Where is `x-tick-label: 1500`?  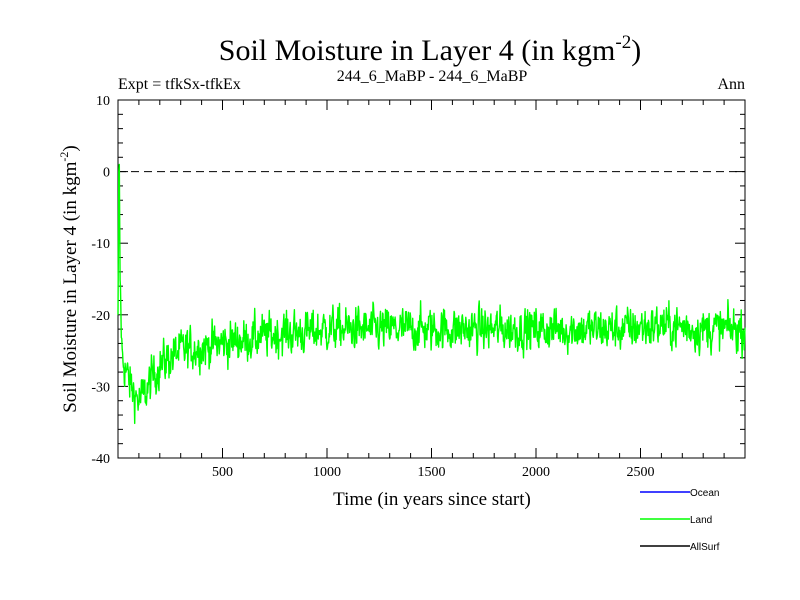 x-tick-label: 1500 is located at coordinates (432, 472).